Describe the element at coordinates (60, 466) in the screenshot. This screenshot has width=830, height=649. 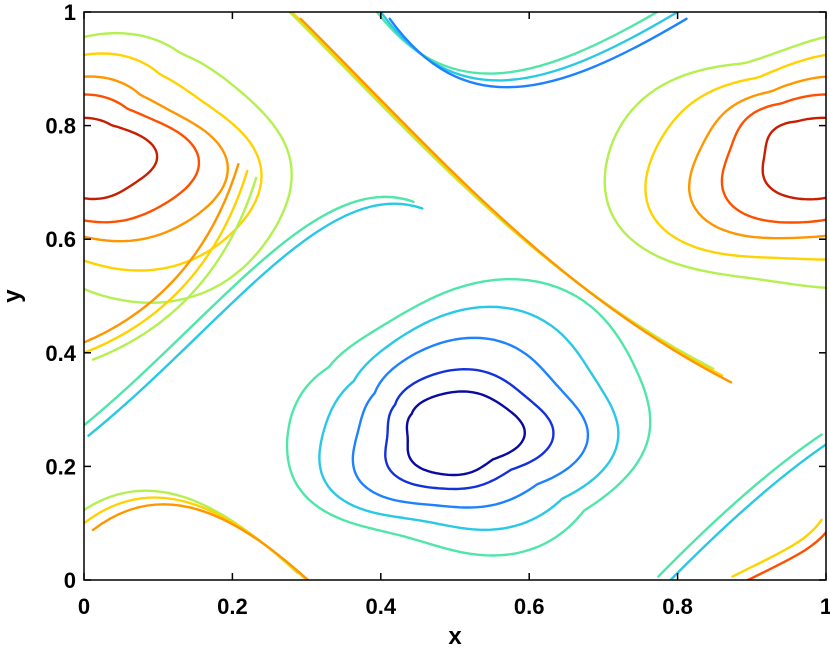
I see `y-tick-label: 0.2` at that location.